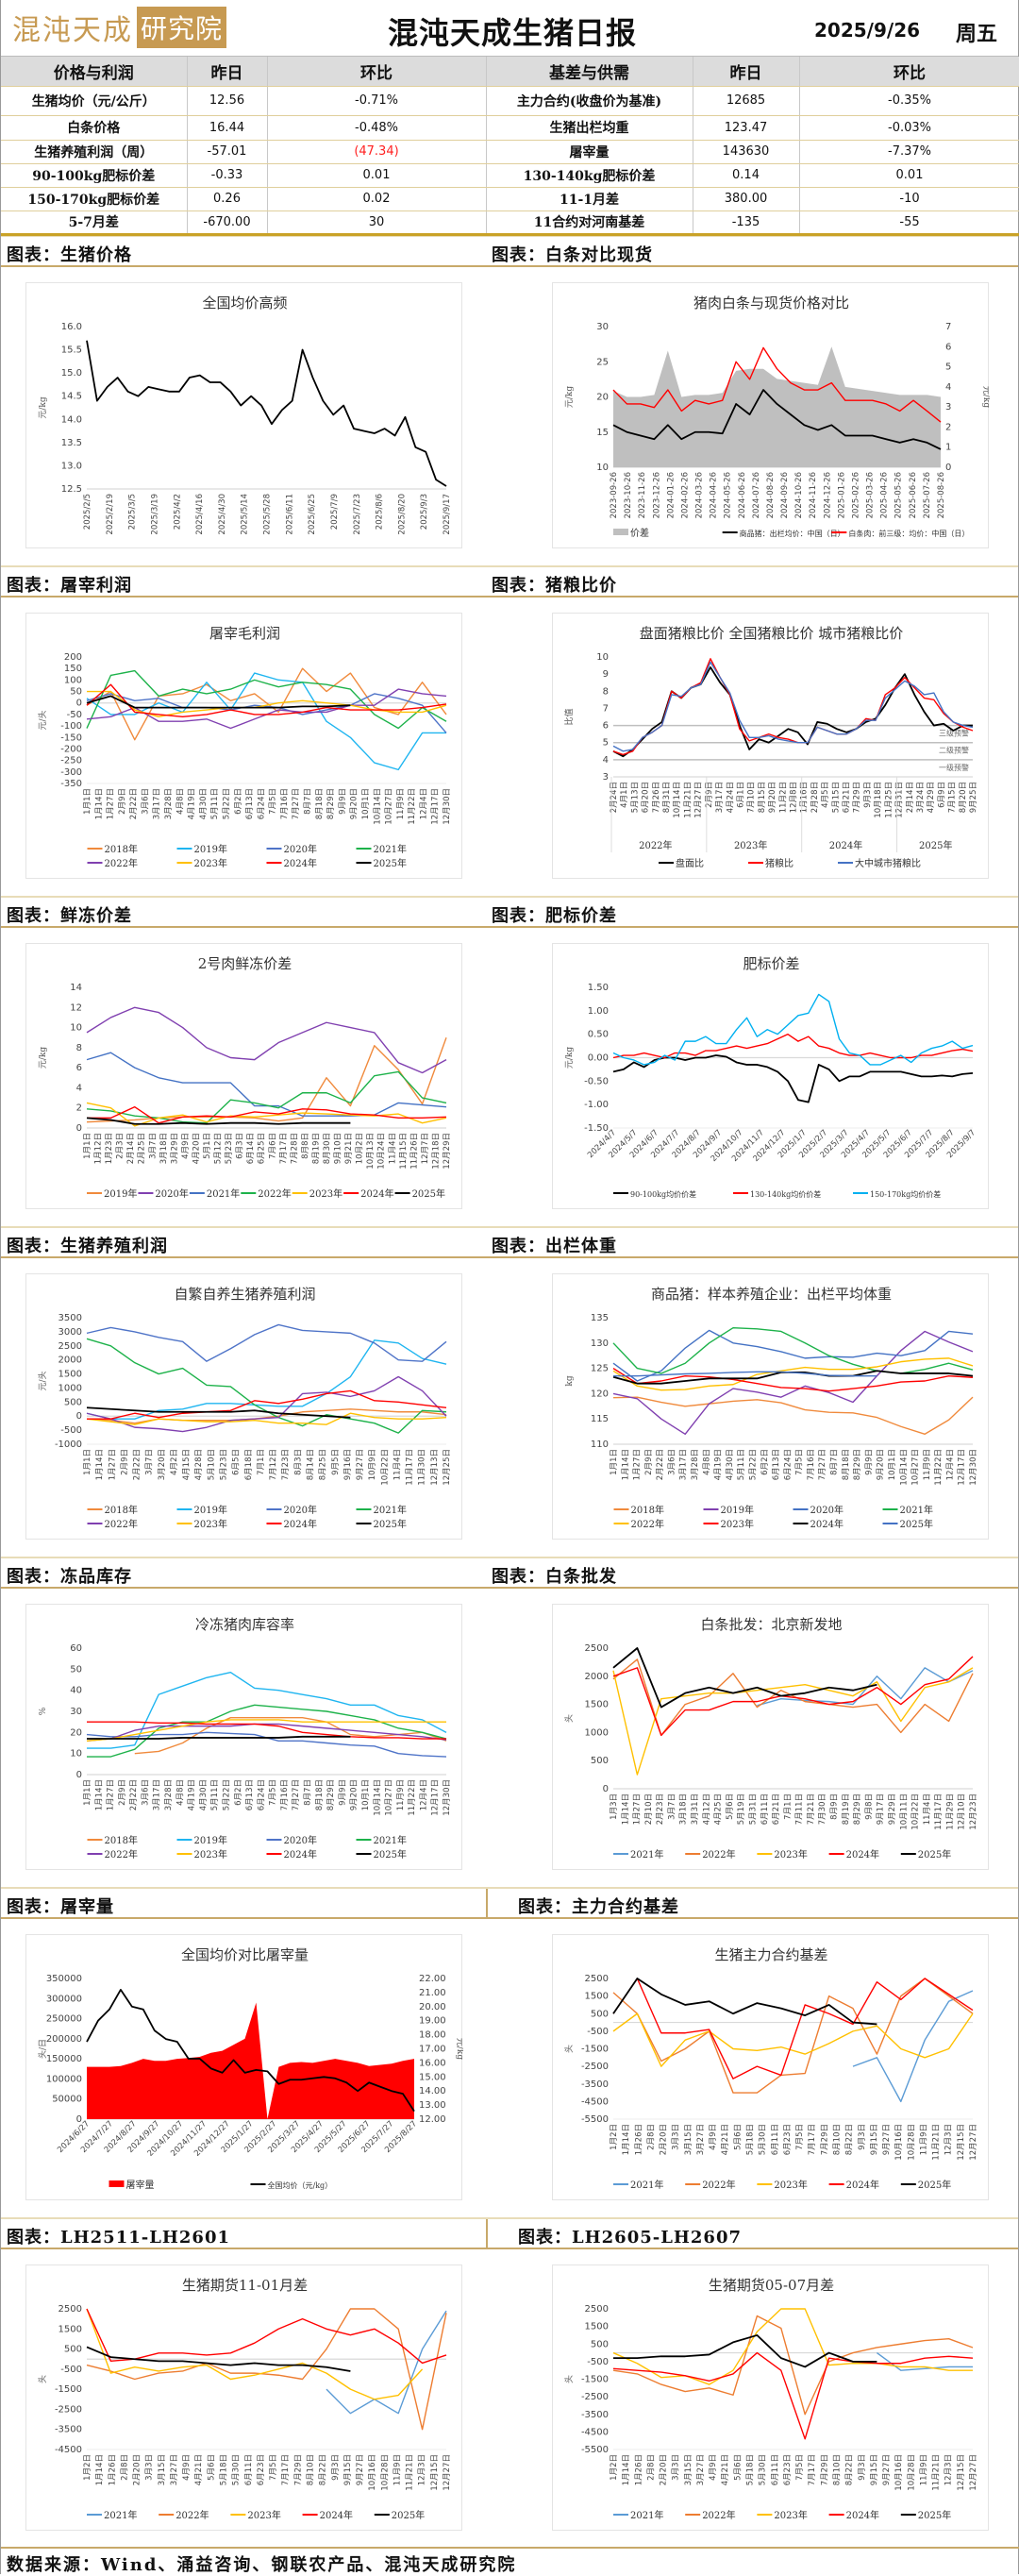  I want to click on y-tick-label: 2000, so click(70, 1360).